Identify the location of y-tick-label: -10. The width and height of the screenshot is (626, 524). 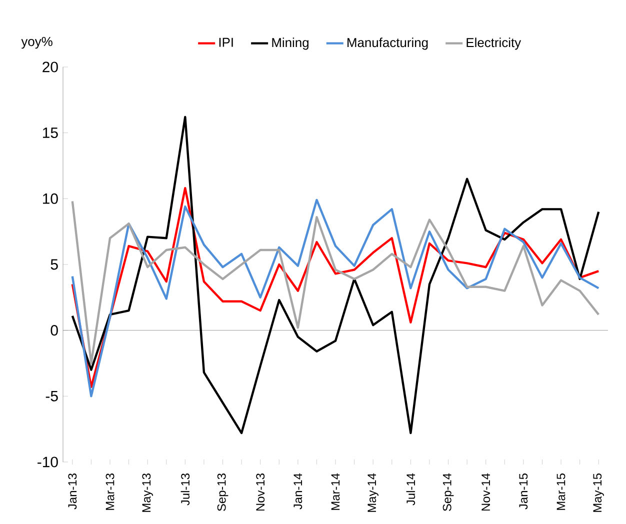
(48, 462).